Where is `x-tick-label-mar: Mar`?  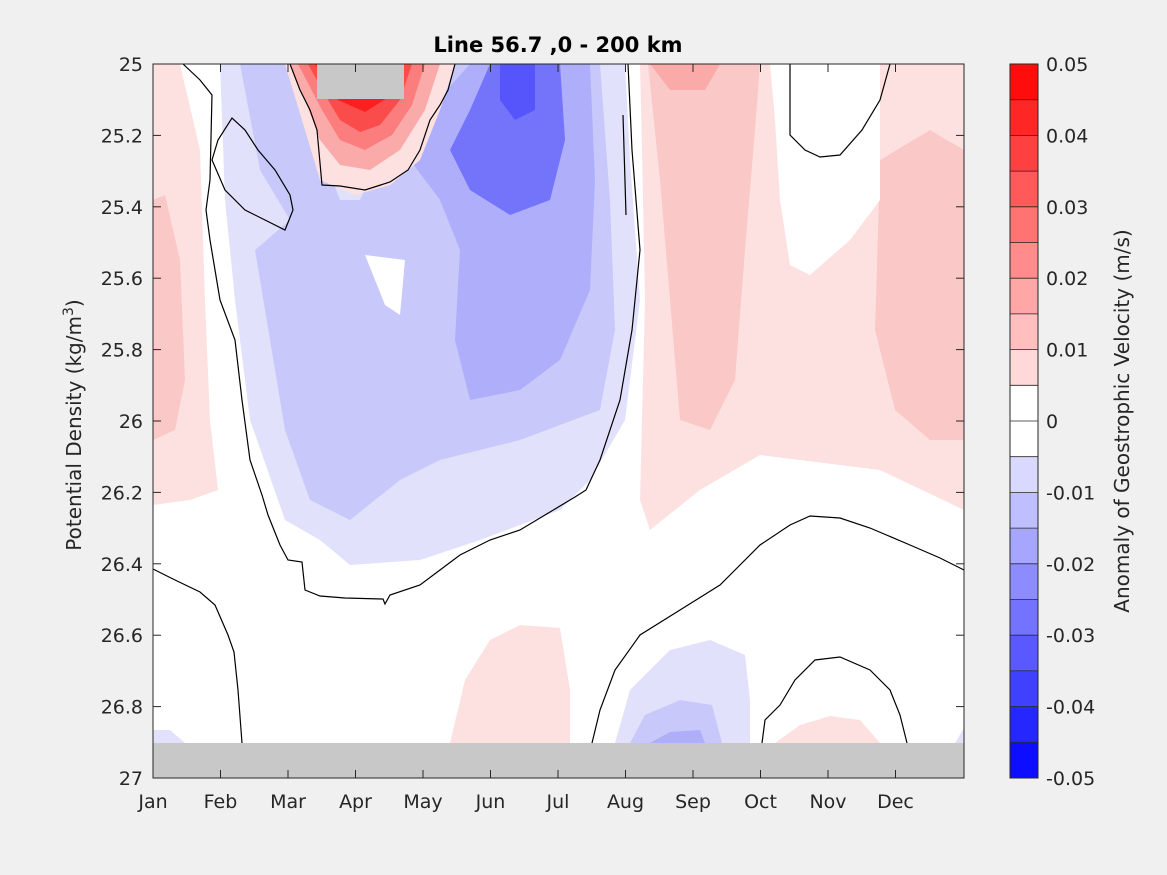 x-tick-label-mar: Mar is located at coordinates (288, 802).